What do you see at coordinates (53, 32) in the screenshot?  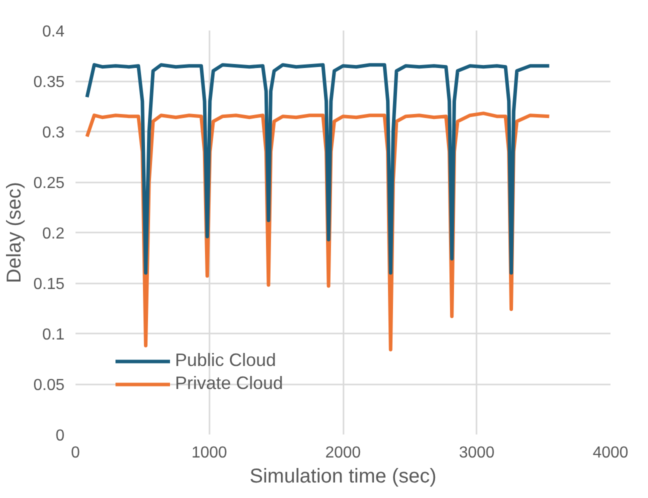 I see `y-tick-label: 0.4` at bounding box center [53, 32].